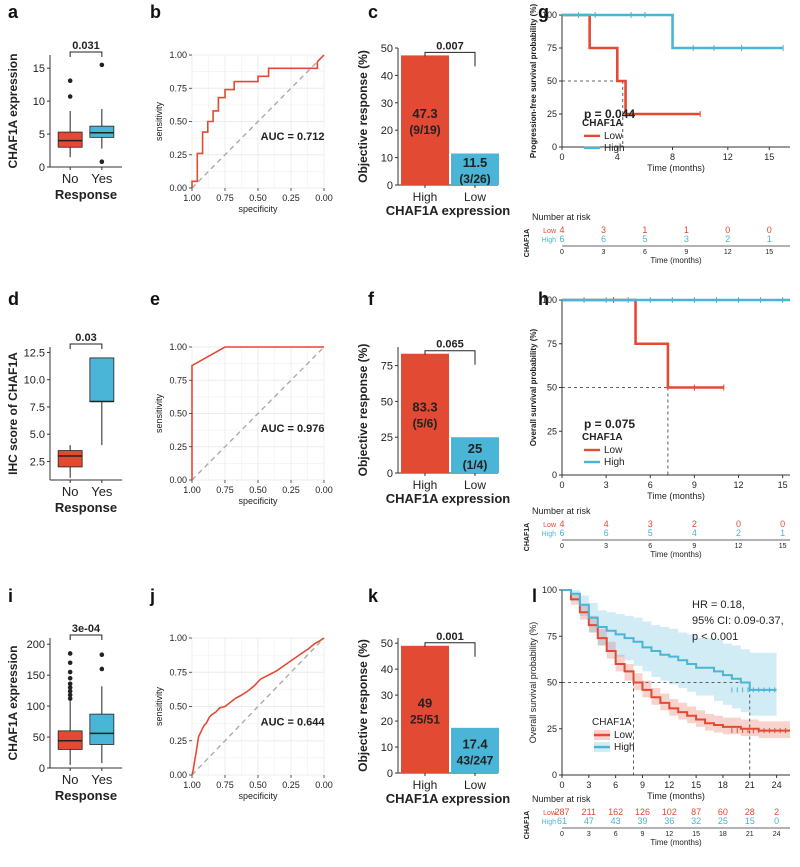  I want to click on legend-label-High: High, so click(614, 148).